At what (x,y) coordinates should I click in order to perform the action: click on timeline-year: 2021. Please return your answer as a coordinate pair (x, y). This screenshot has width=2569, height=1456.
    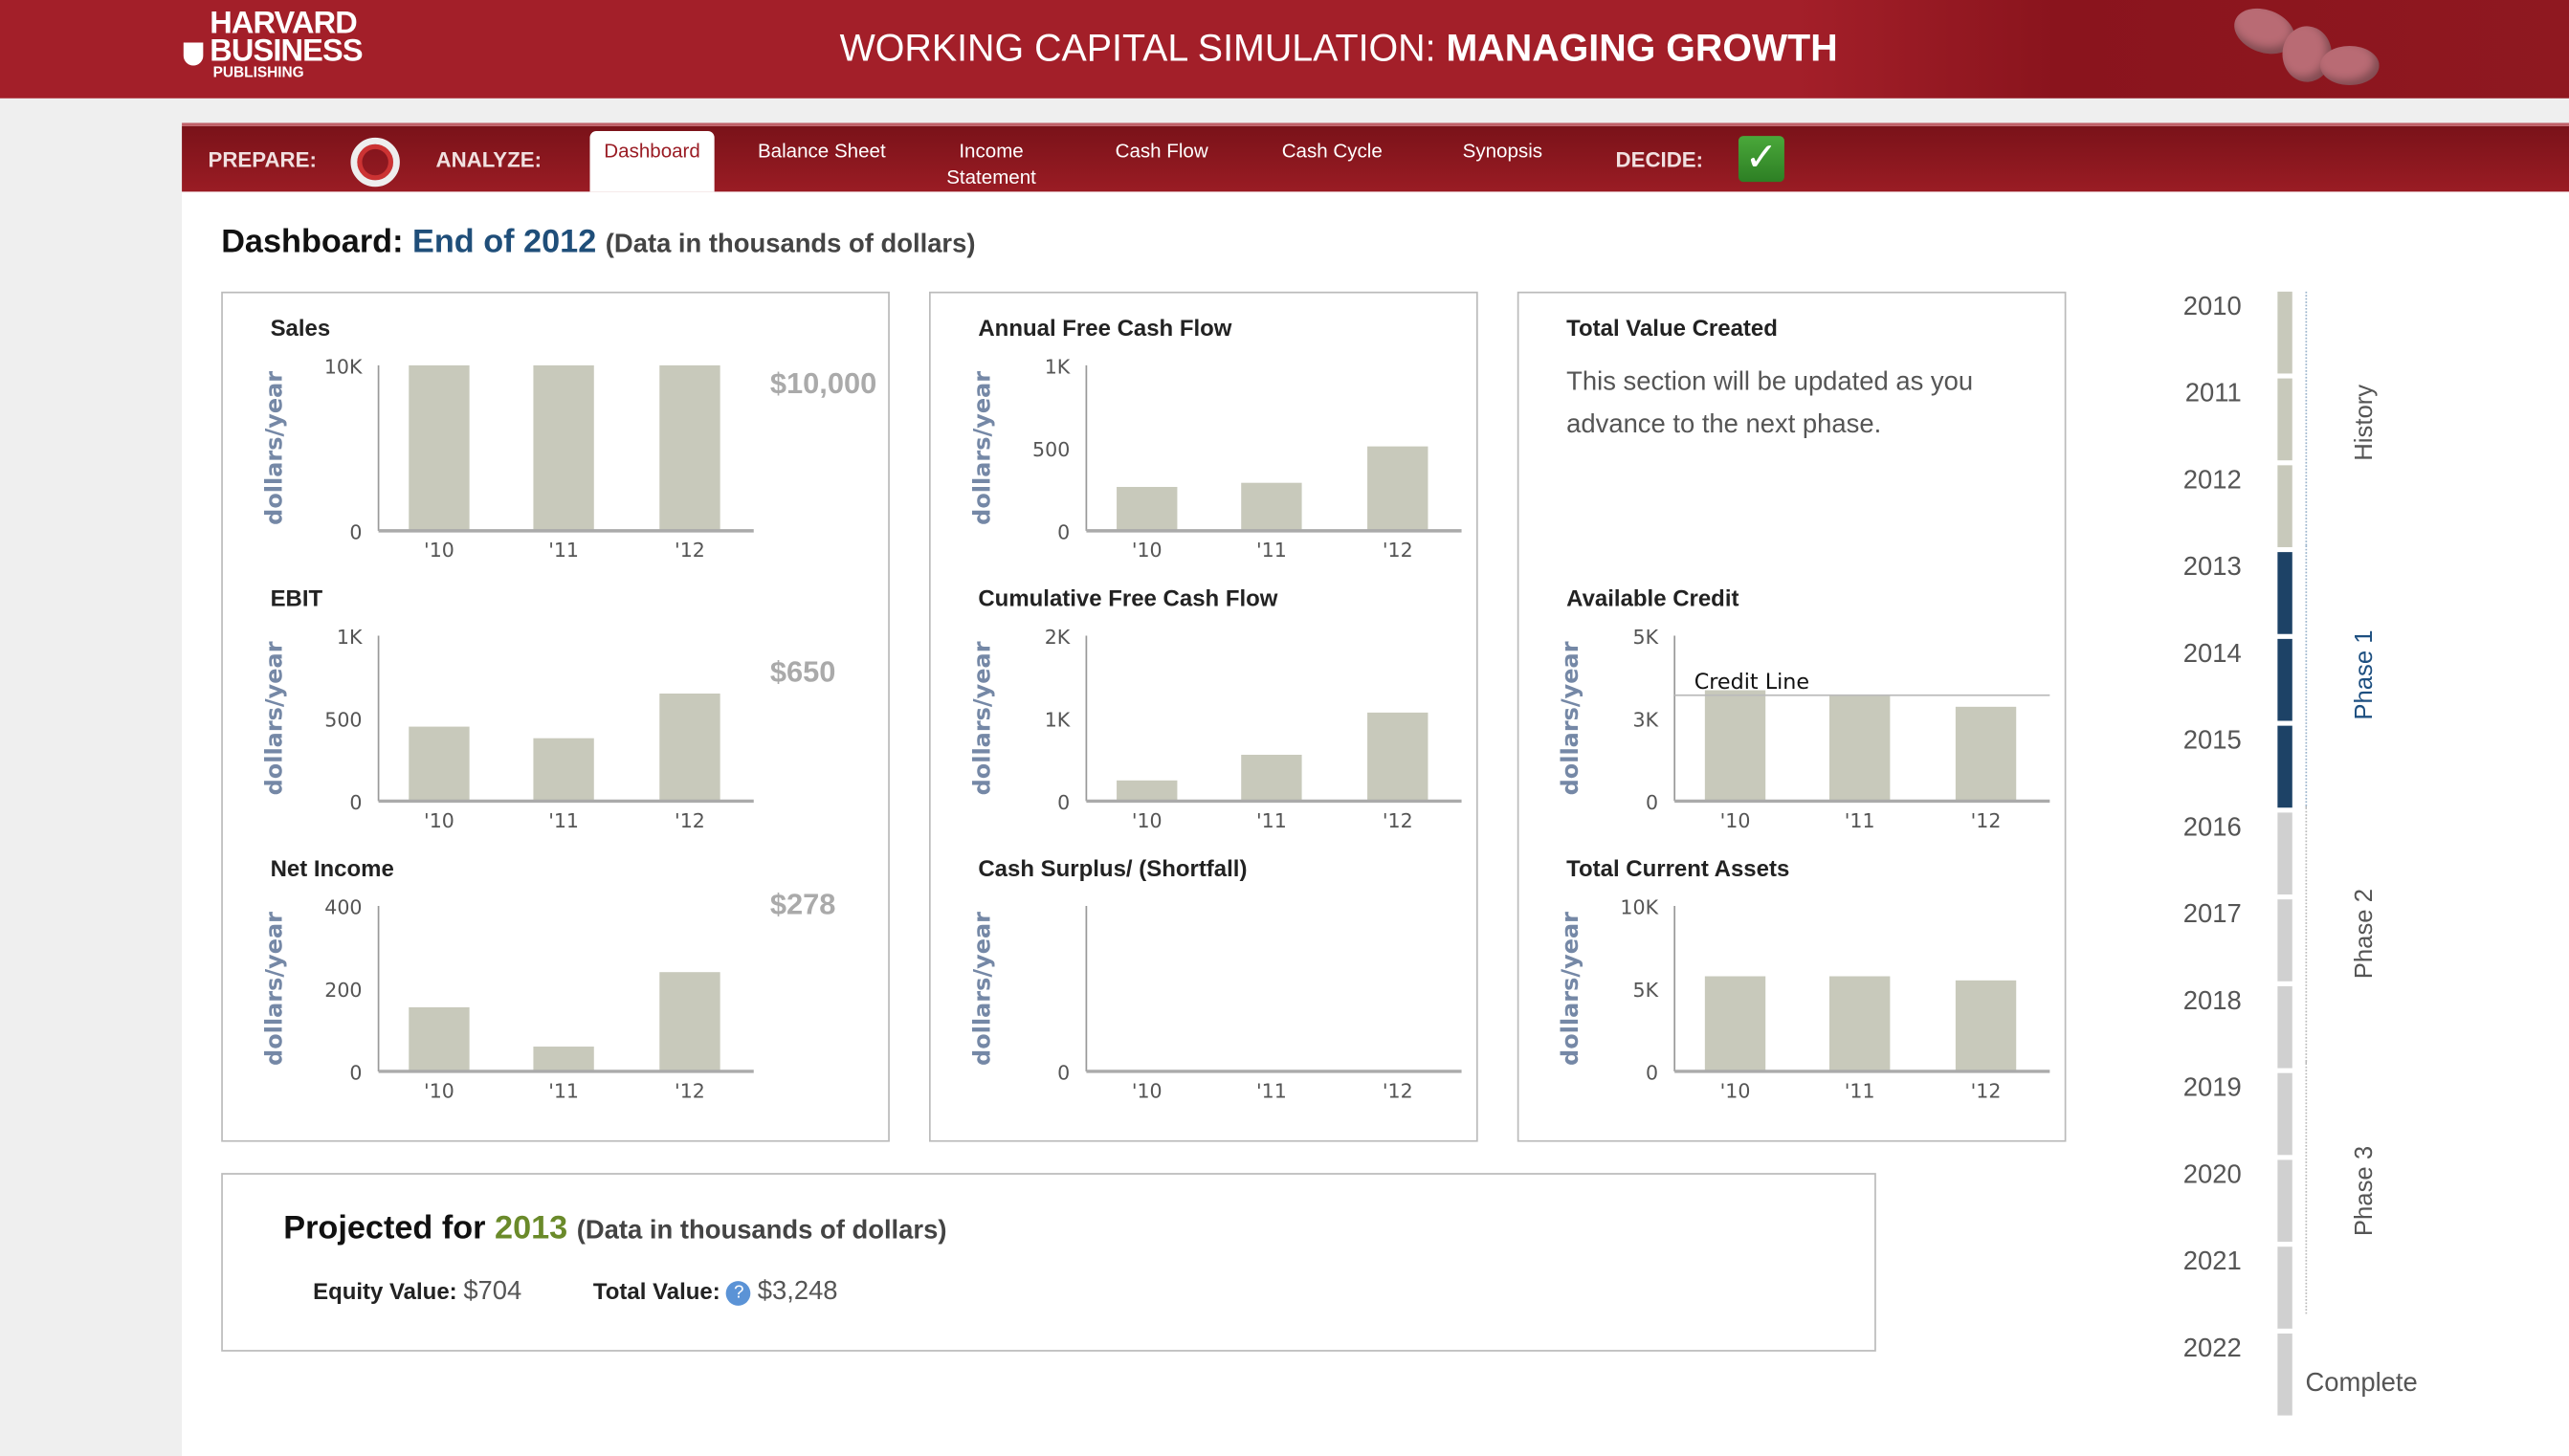
    Looking at the image, I should click on (2212, 1262).